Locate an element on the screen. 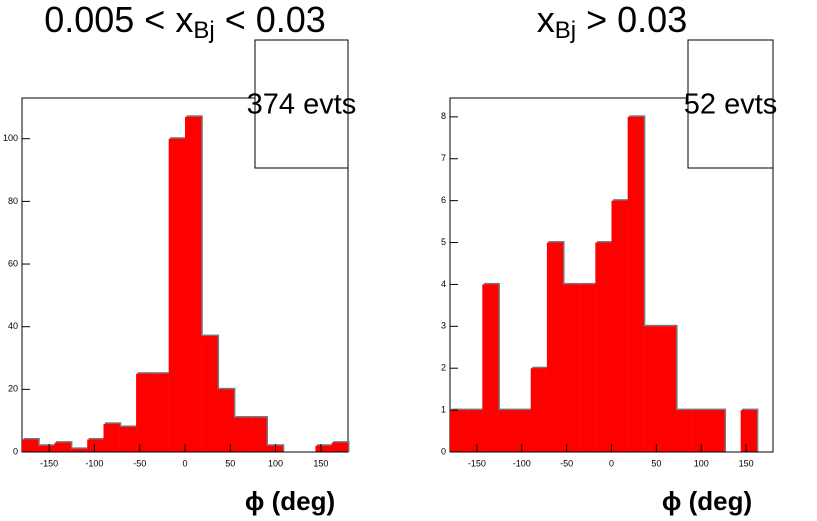  chart-title: 0.005 < xBj < 0.03 is located at coordinates (185, 22).